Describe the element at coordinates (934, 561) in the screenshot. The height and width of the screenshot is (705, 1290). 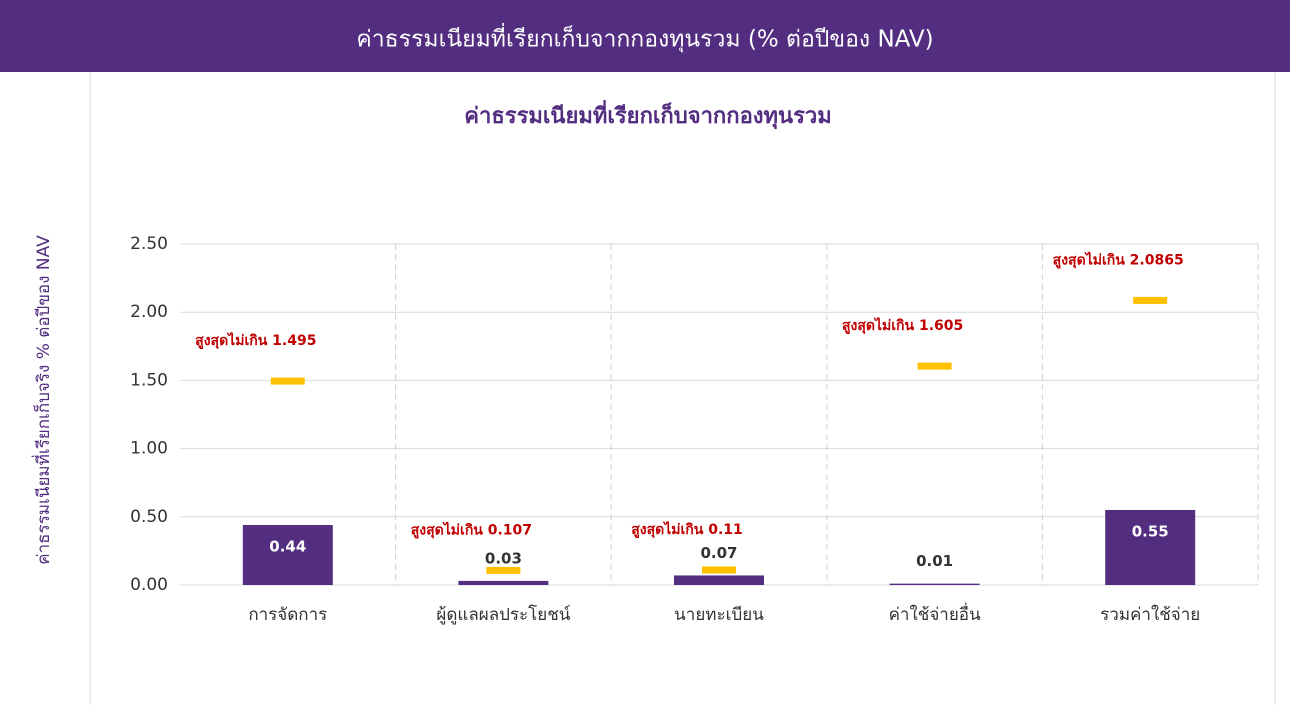
I see `bar-value-label: 0.01` at that location.